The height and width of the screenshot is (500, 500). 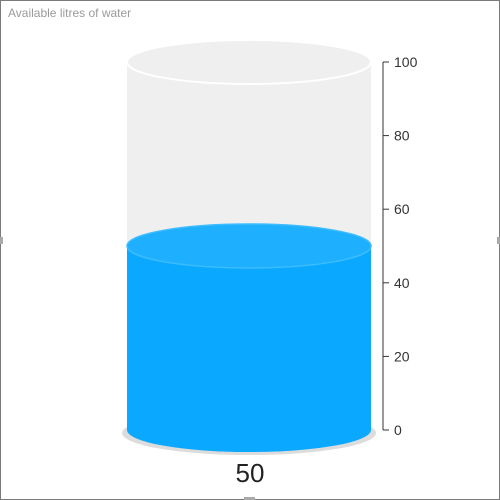 What do you see at coordinates (400, 246) in the screenshot?
I see `value-axis: 0 20 40 60 80 100` at bounding box center [400, 246].